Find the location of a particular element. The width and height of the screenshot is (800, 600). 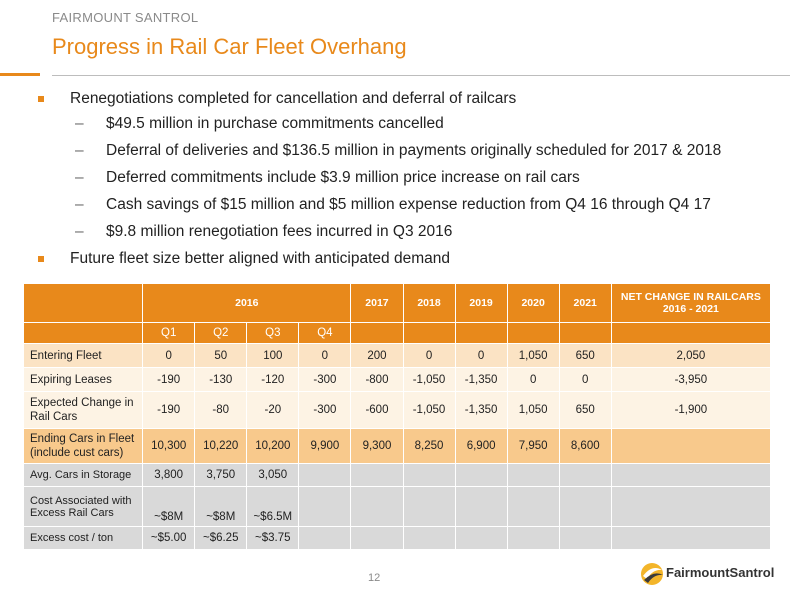

table-cell: 2,050 is located at coordinates (691, 355).